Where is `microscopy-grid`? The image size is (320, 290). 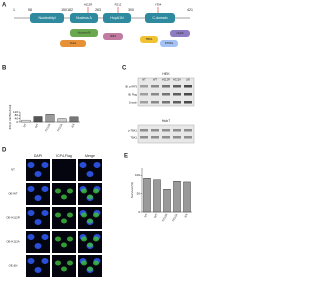 microscopy-grid is located at coordinates (64, 218).